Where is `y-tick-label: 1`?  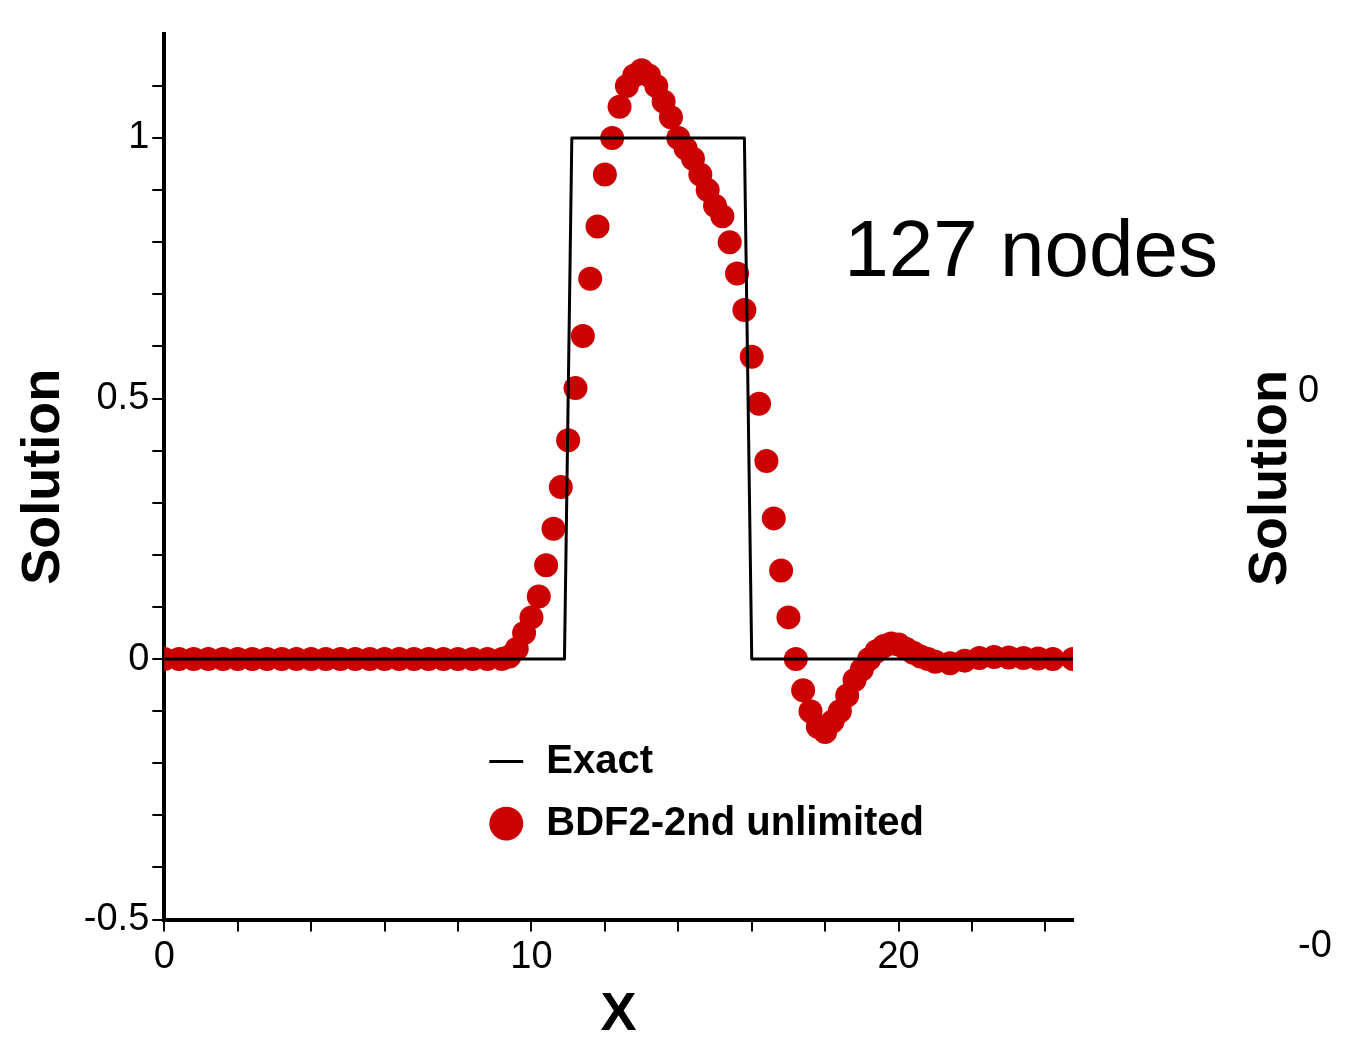 y-tick-label: 1 is located at coordinates (139, 135).